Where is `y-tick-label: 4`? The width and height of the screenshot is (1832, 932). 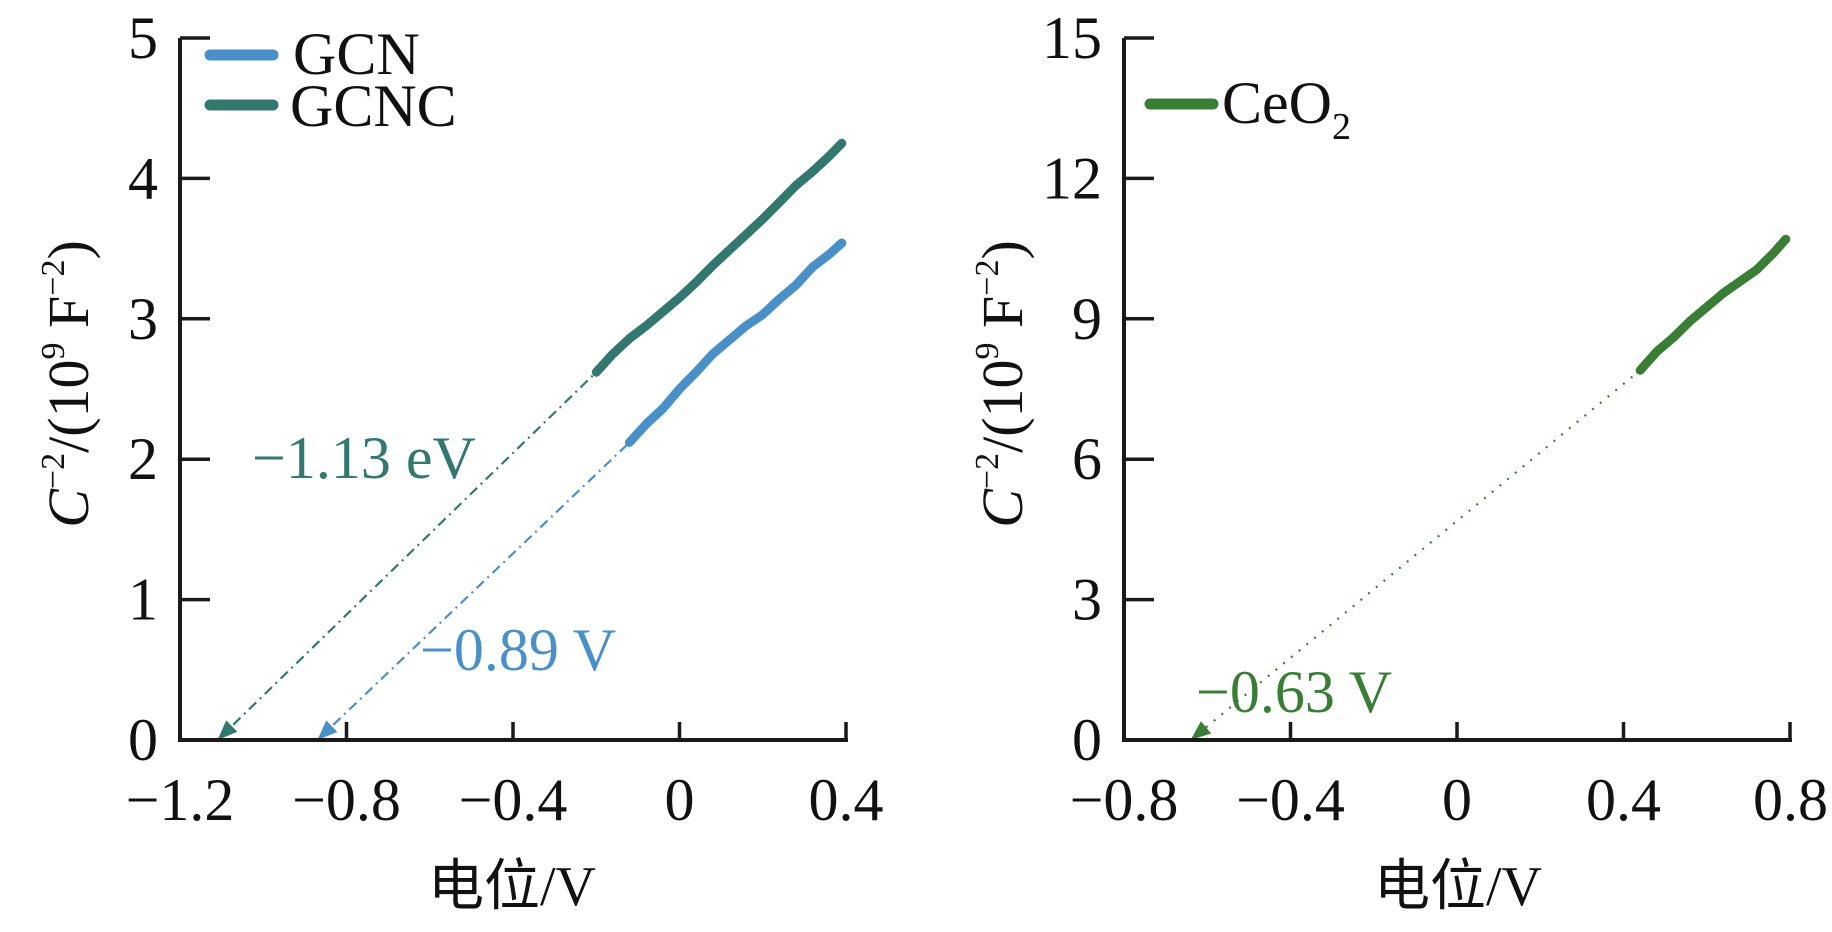
y-tick-label: 4 is located at coordinates (143, 178).